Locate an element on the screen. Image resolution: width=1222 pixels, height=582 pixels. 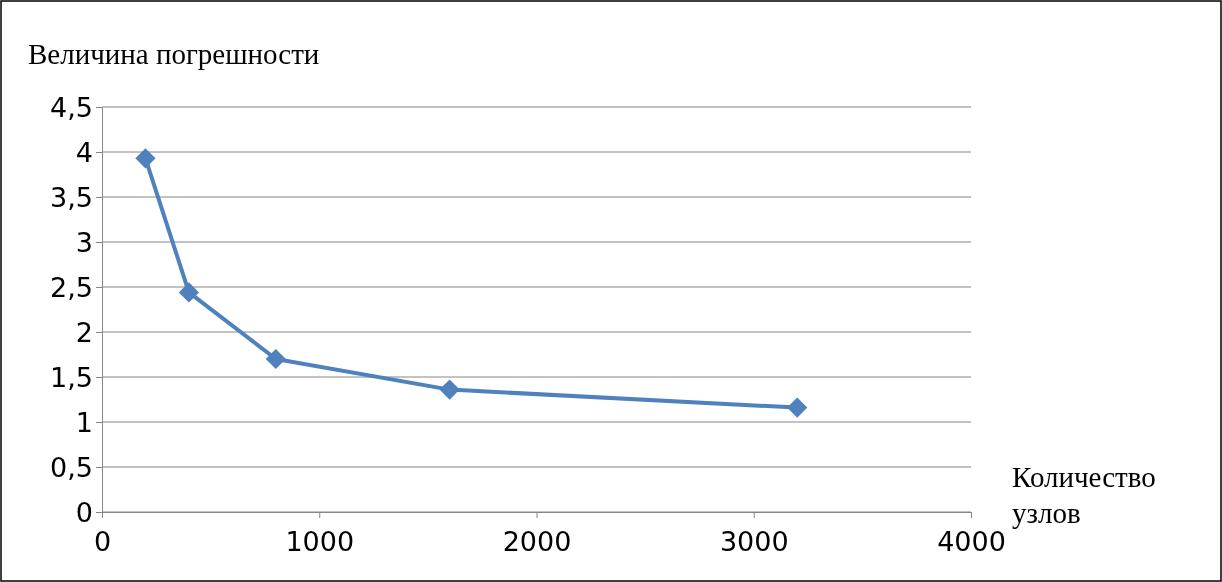
x-tick-label: 2000 is located at coordinates (537, 542).